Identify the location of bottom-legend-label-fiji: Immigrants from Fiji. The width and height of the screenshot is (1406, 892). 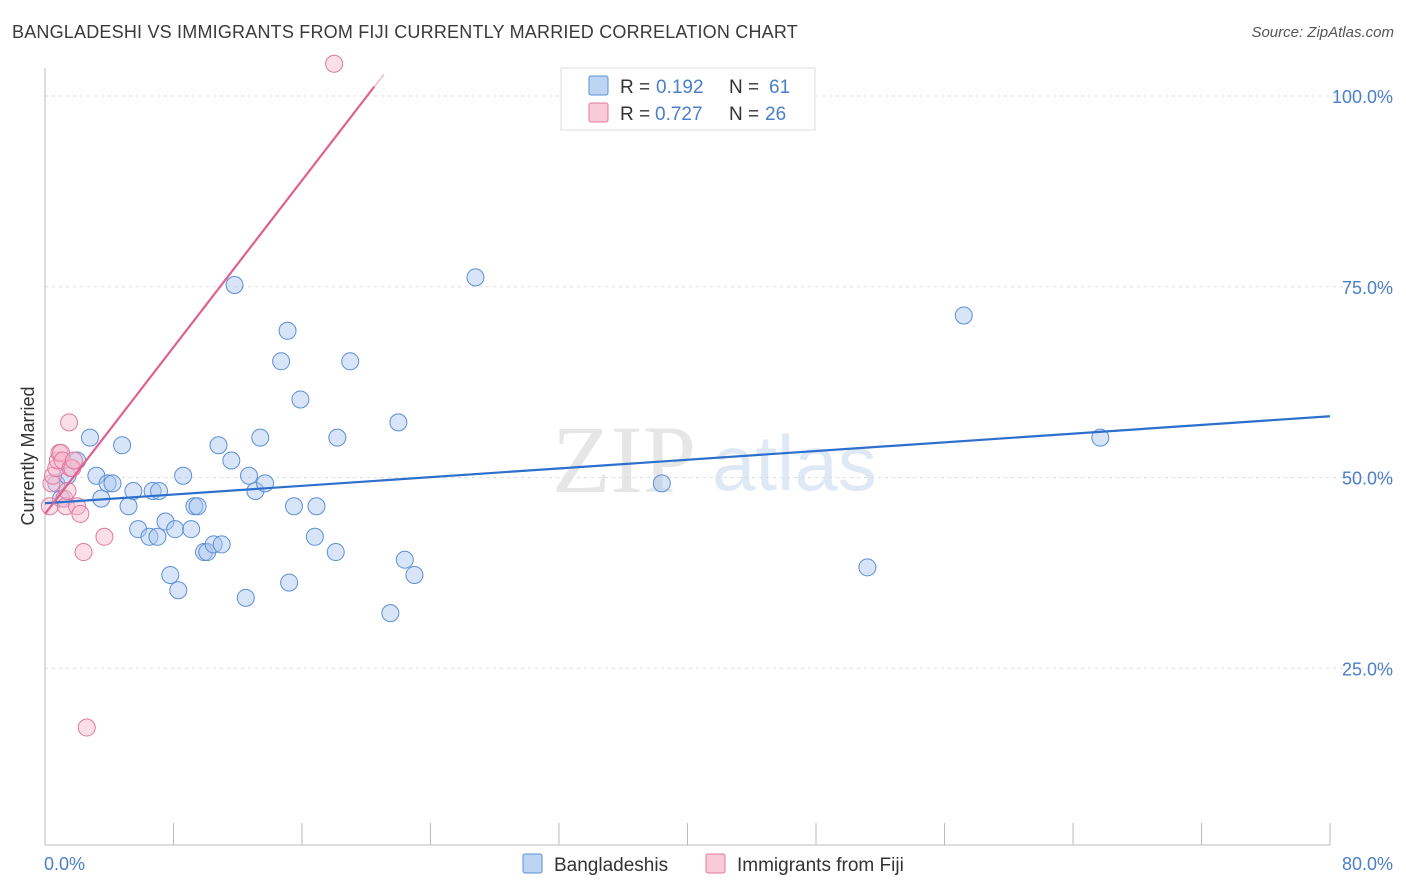
(820, 865).